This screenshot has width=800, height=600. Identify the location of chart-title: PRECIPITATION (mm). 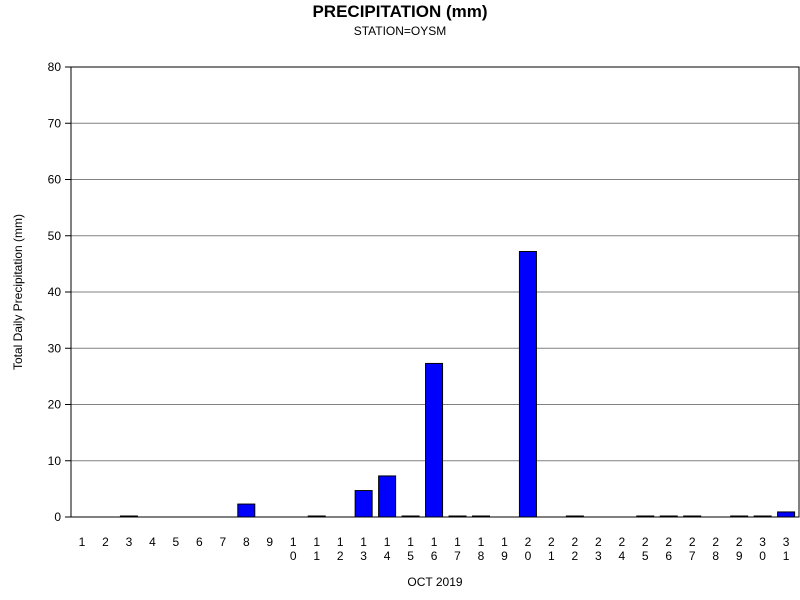
(399, 11).